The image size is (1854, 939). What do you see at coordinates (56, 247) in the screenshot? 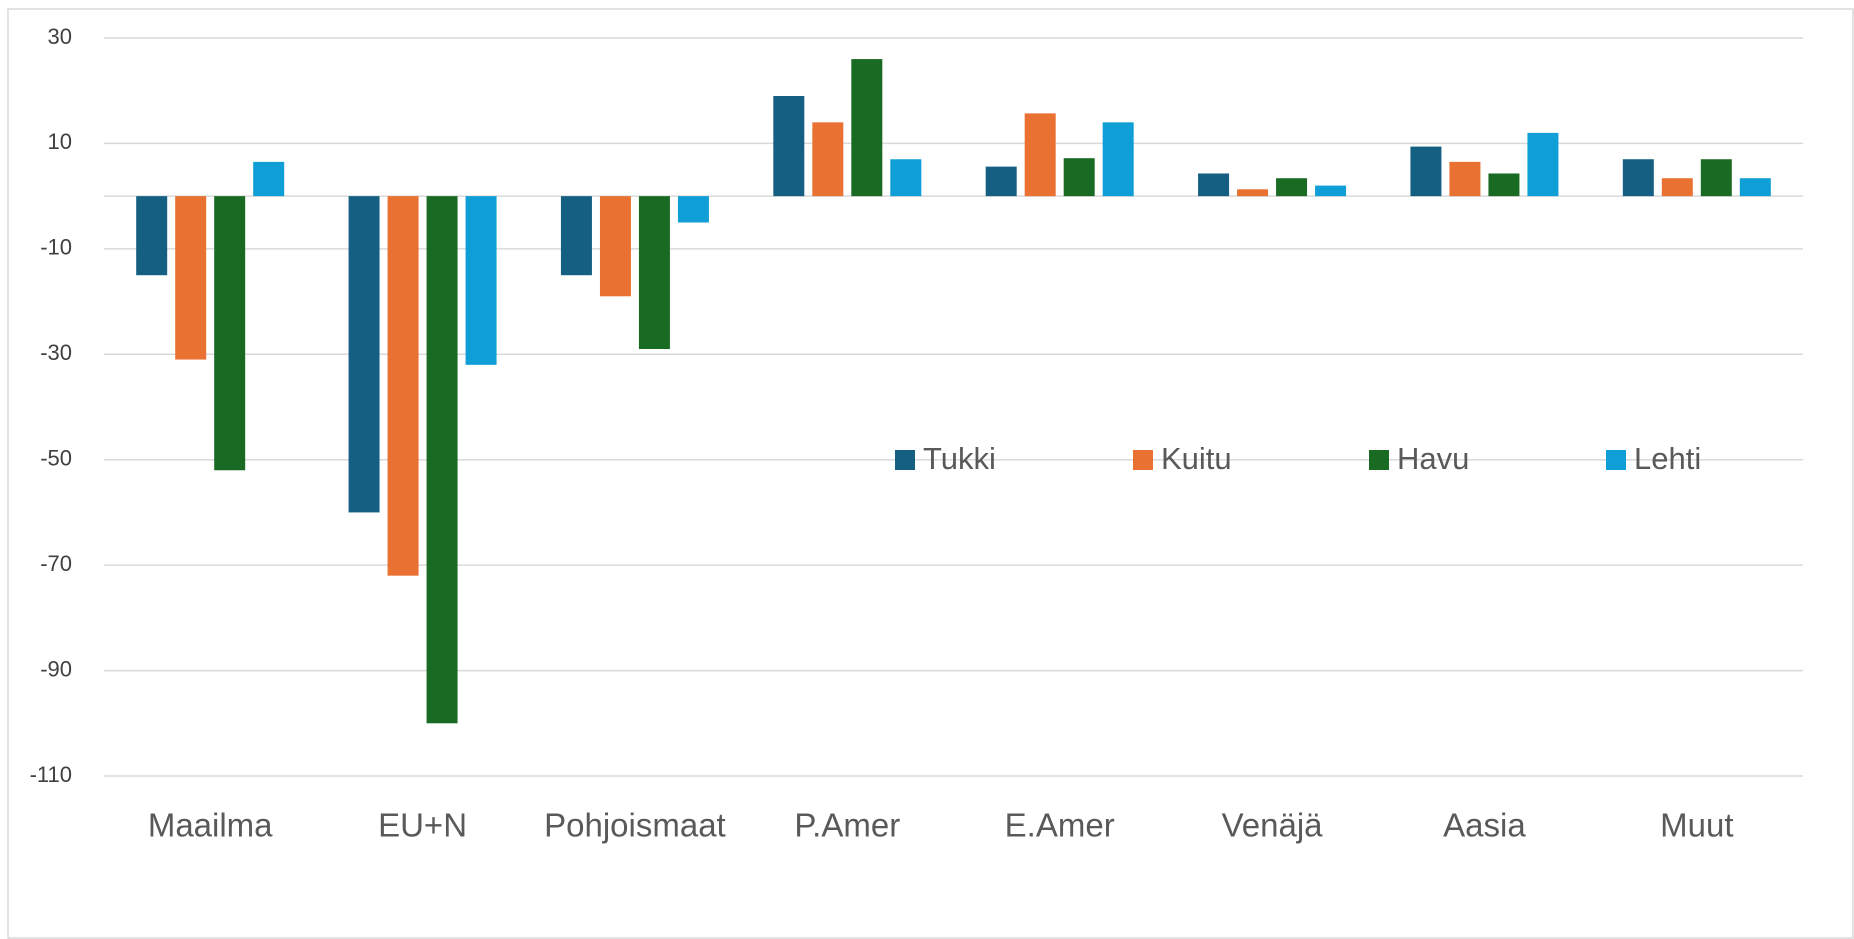
I see `y-tick-label: -10` at bounding box center [56, 247].